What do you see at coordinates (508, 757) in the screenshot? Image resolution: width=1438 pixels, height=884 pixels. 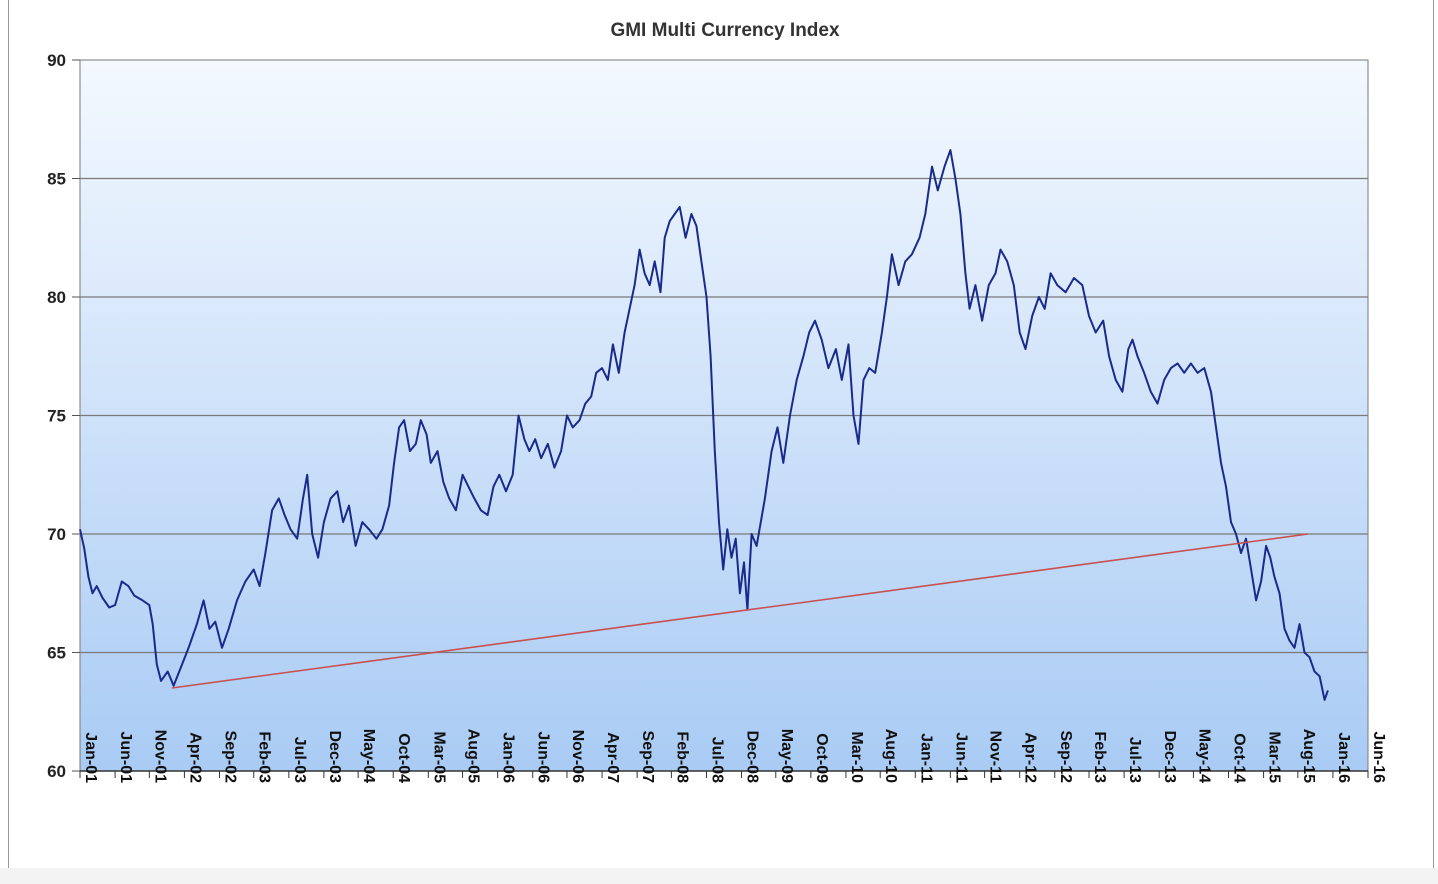 I see `x-tick-label: Jan-06` at bounding box center [508, 757].